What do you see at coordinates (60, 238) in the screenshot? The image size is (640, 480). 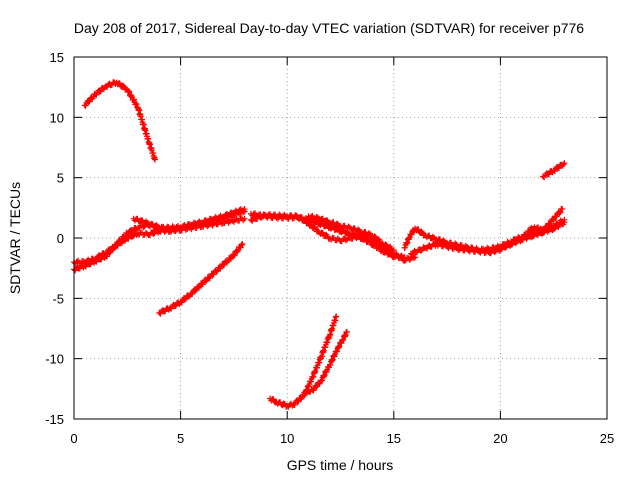 I see `y-tick-label: 0` at bounding box center [60, 238].